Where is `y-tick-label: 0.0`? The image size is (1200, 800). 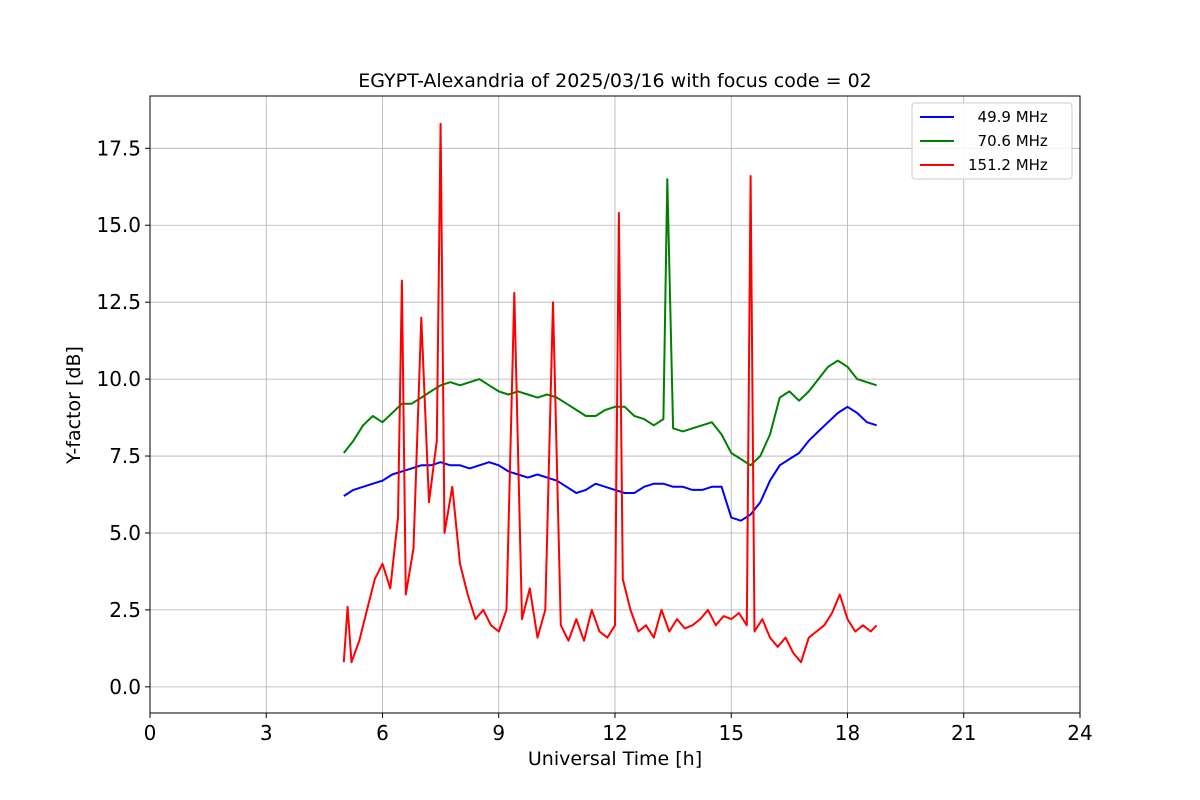 y-tick-label: 0.0 is located at coordinates (125, 687).